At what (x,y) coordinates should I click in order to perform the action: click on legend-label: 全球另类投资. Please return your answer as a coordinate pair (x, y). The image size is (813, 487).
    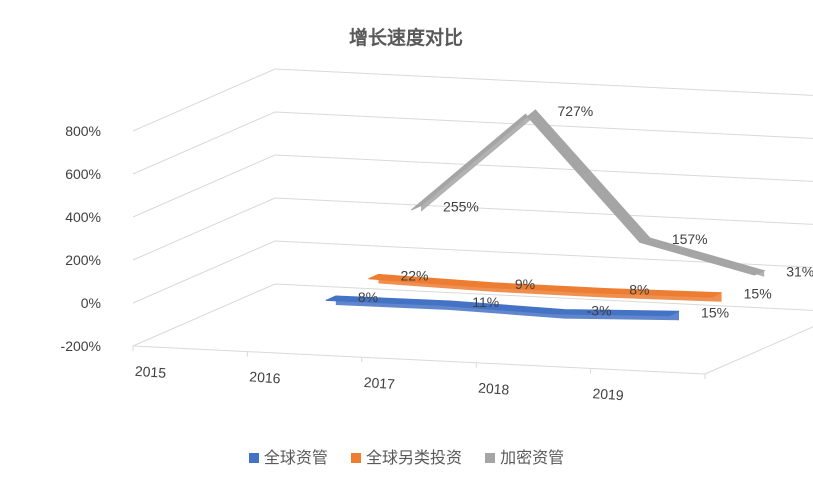
    Looking at the image, I should click on (413, 457).